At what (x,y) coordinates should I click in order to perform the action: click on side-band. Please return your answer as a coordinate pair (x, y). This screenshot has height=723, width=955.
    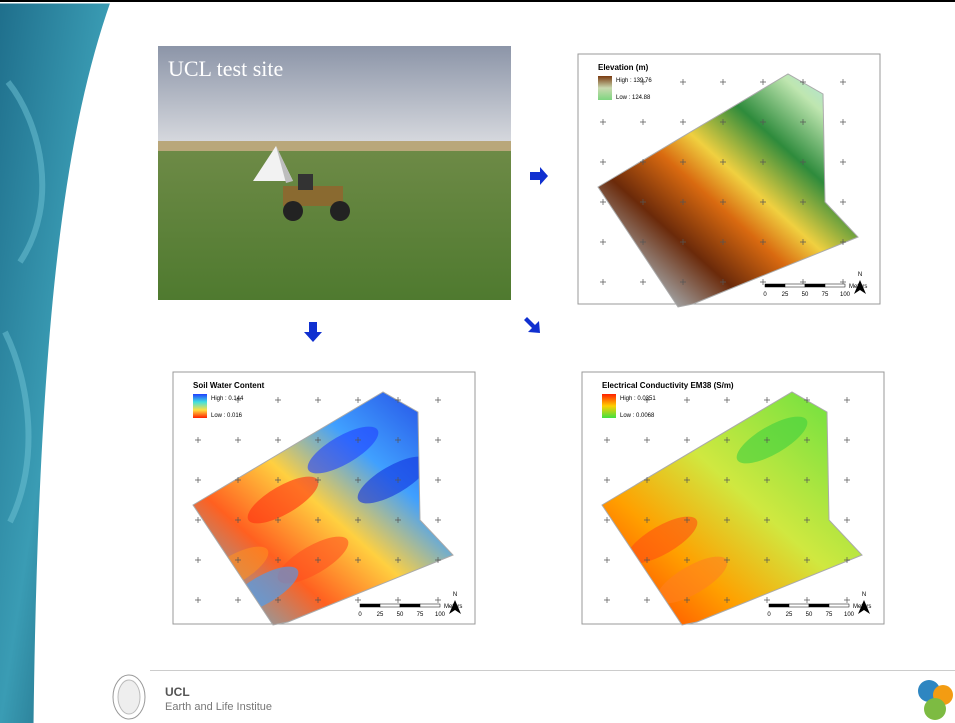
    Looking at the image, I should click on (57, 362).